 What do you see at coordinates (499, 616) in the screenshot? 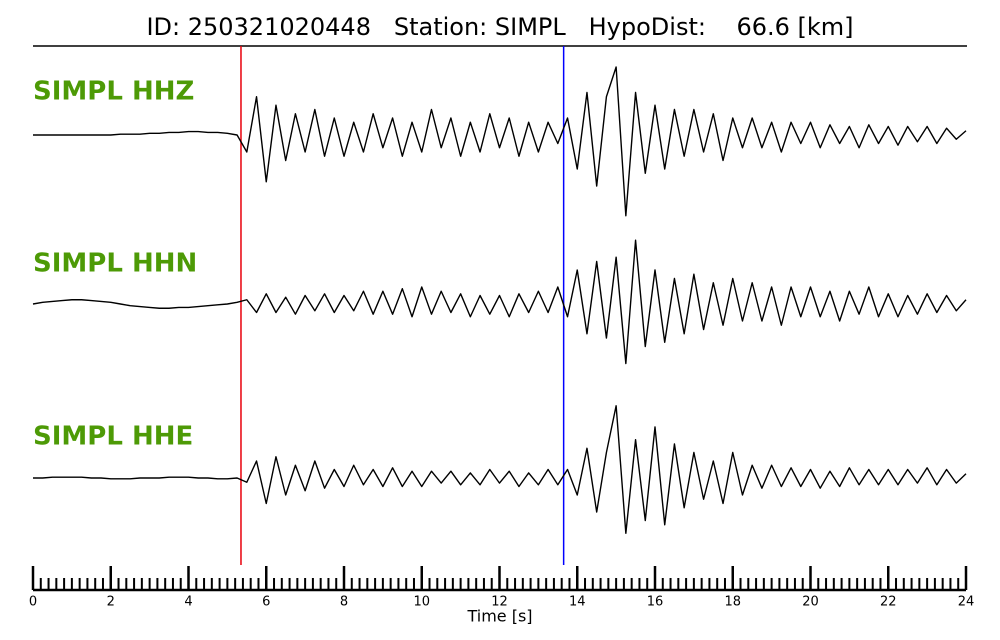
I see `x-axis-label: Time [s]` at bounding box center [499, 616].